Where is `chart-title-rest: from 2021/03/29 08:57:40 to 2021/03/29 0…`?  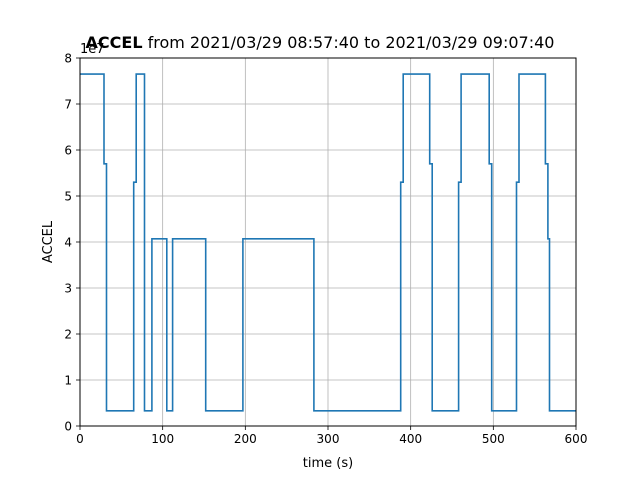 chart-title-rest: from 2021/03/29 08:57:40 to 2021/03/29 0… is located at coordinates (348, 42).